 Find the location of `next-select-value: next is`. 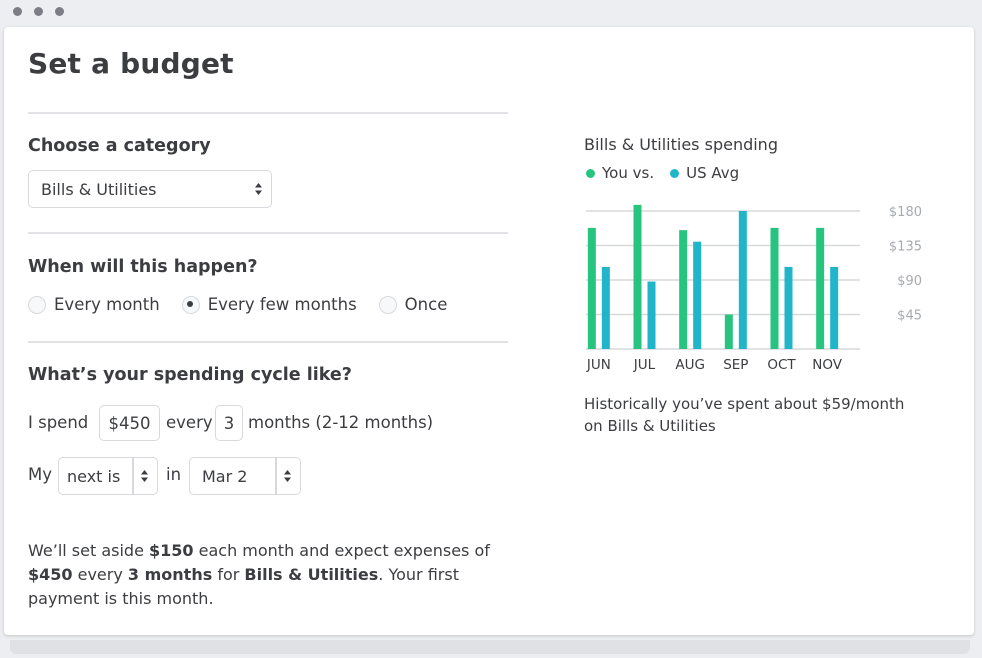

next-select-value: next is is located at coordinates (94, 476).